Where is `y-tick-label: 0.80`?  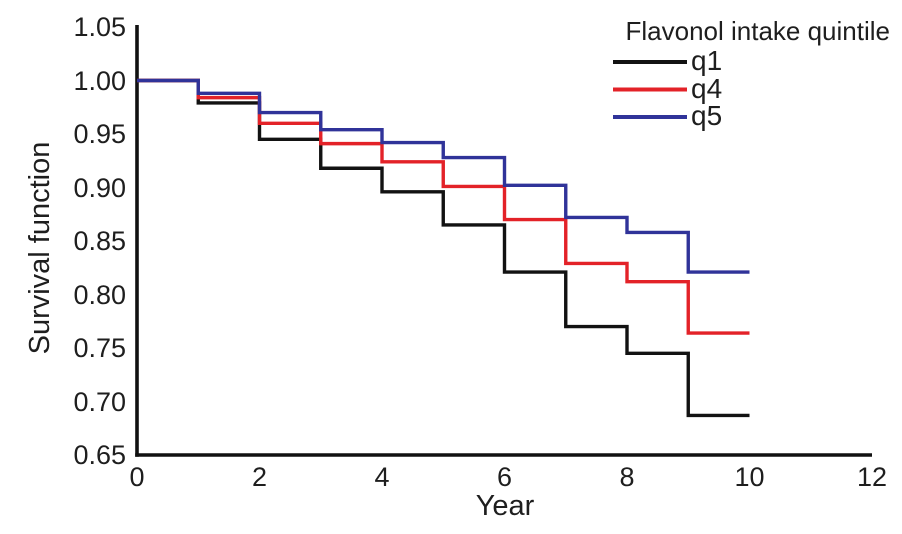 y-tick-label: 0.80 is located at coordinates (99, 294).